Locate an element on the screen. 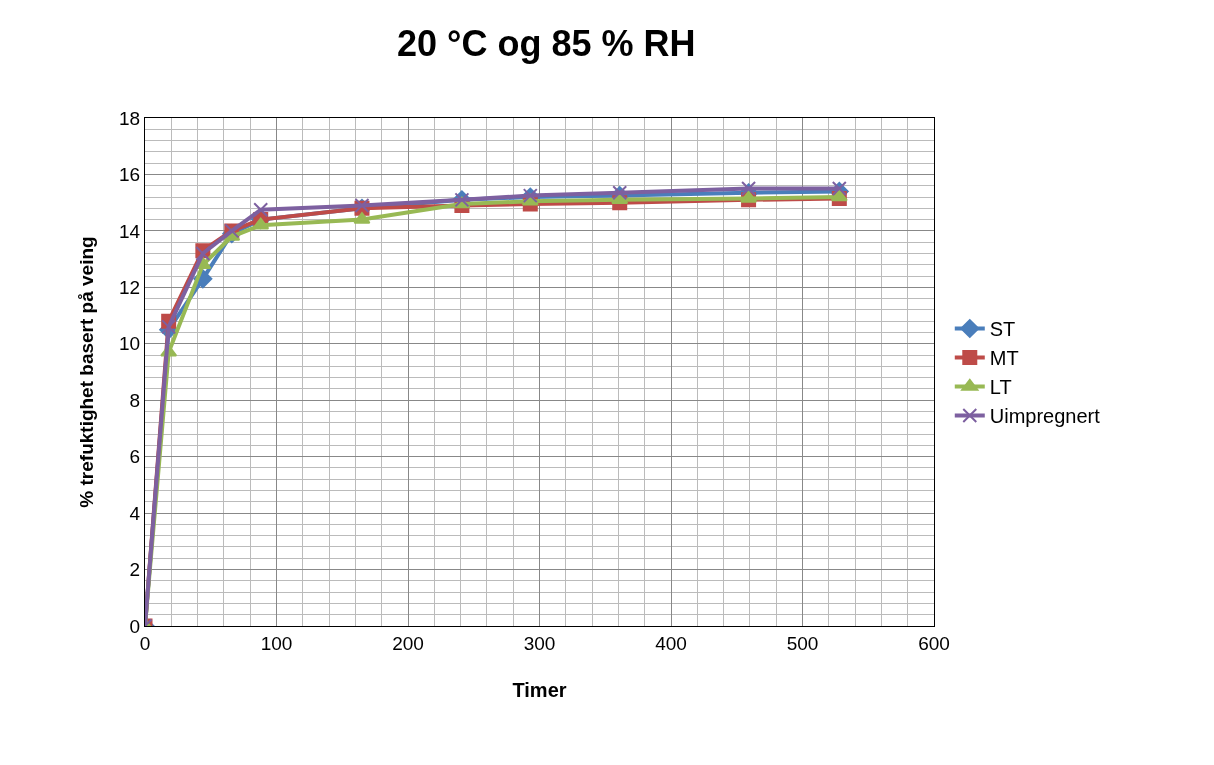  x-tick-label: 400 is located at coordinates (671, 643).